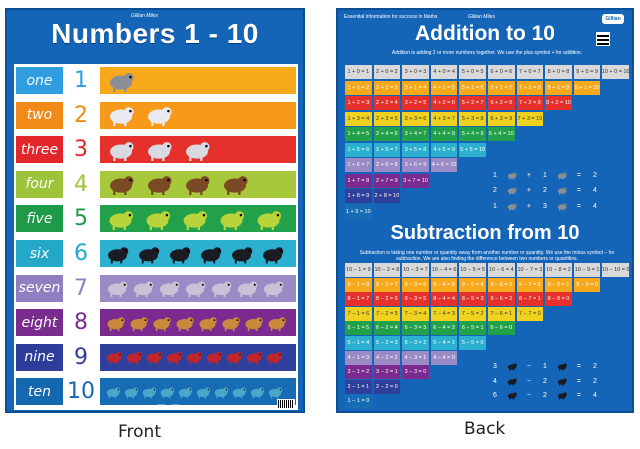 The height and width of the screenshot is (449, 640). I want to click on equation-cell: 5 − 4 = 1, so click(444, 343).